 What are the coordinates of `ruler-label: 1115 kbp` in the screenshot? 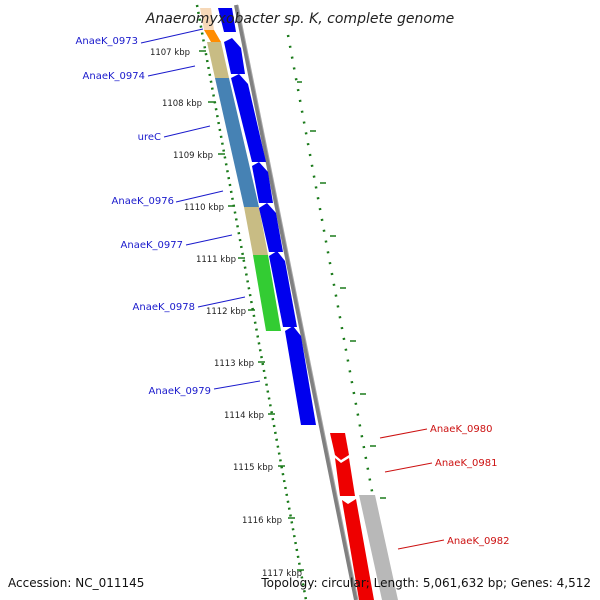 It's located at (253, 468).